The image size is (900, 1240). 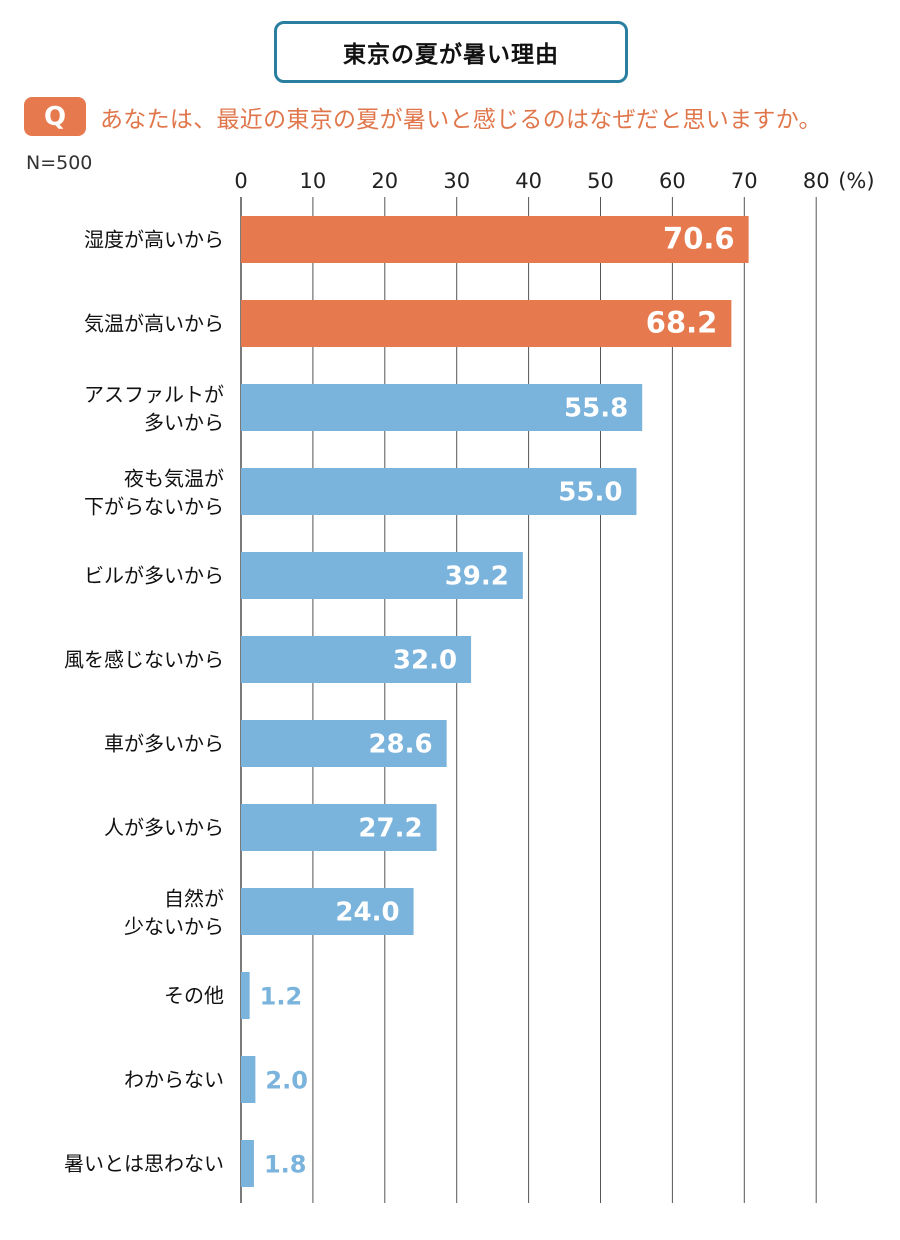 I want to click on question-row: Q あなたは、最近の東京の夏が暑いと感じるのはなぜだと思いますか。, so click(x=423, y=116).